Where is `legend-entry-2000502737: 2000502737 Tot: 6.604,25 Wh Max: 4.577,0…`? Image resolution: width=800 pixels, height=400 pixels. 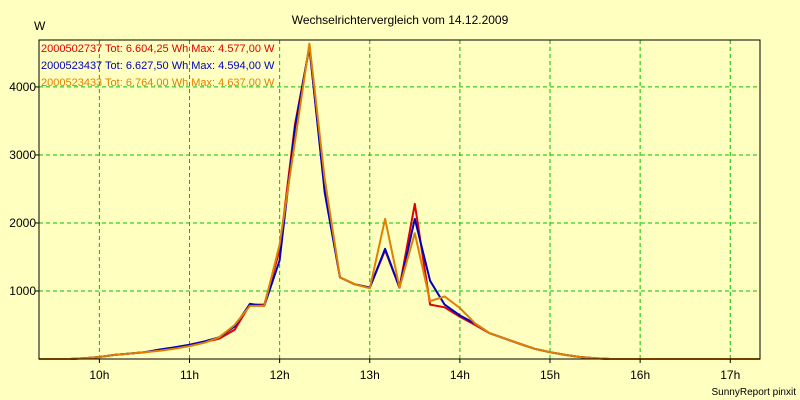
legend-entry-2000502737: 2000502737 Tot: 6.604,25 Wh Max: 4.577,0… is located at coordinates (158, 49).